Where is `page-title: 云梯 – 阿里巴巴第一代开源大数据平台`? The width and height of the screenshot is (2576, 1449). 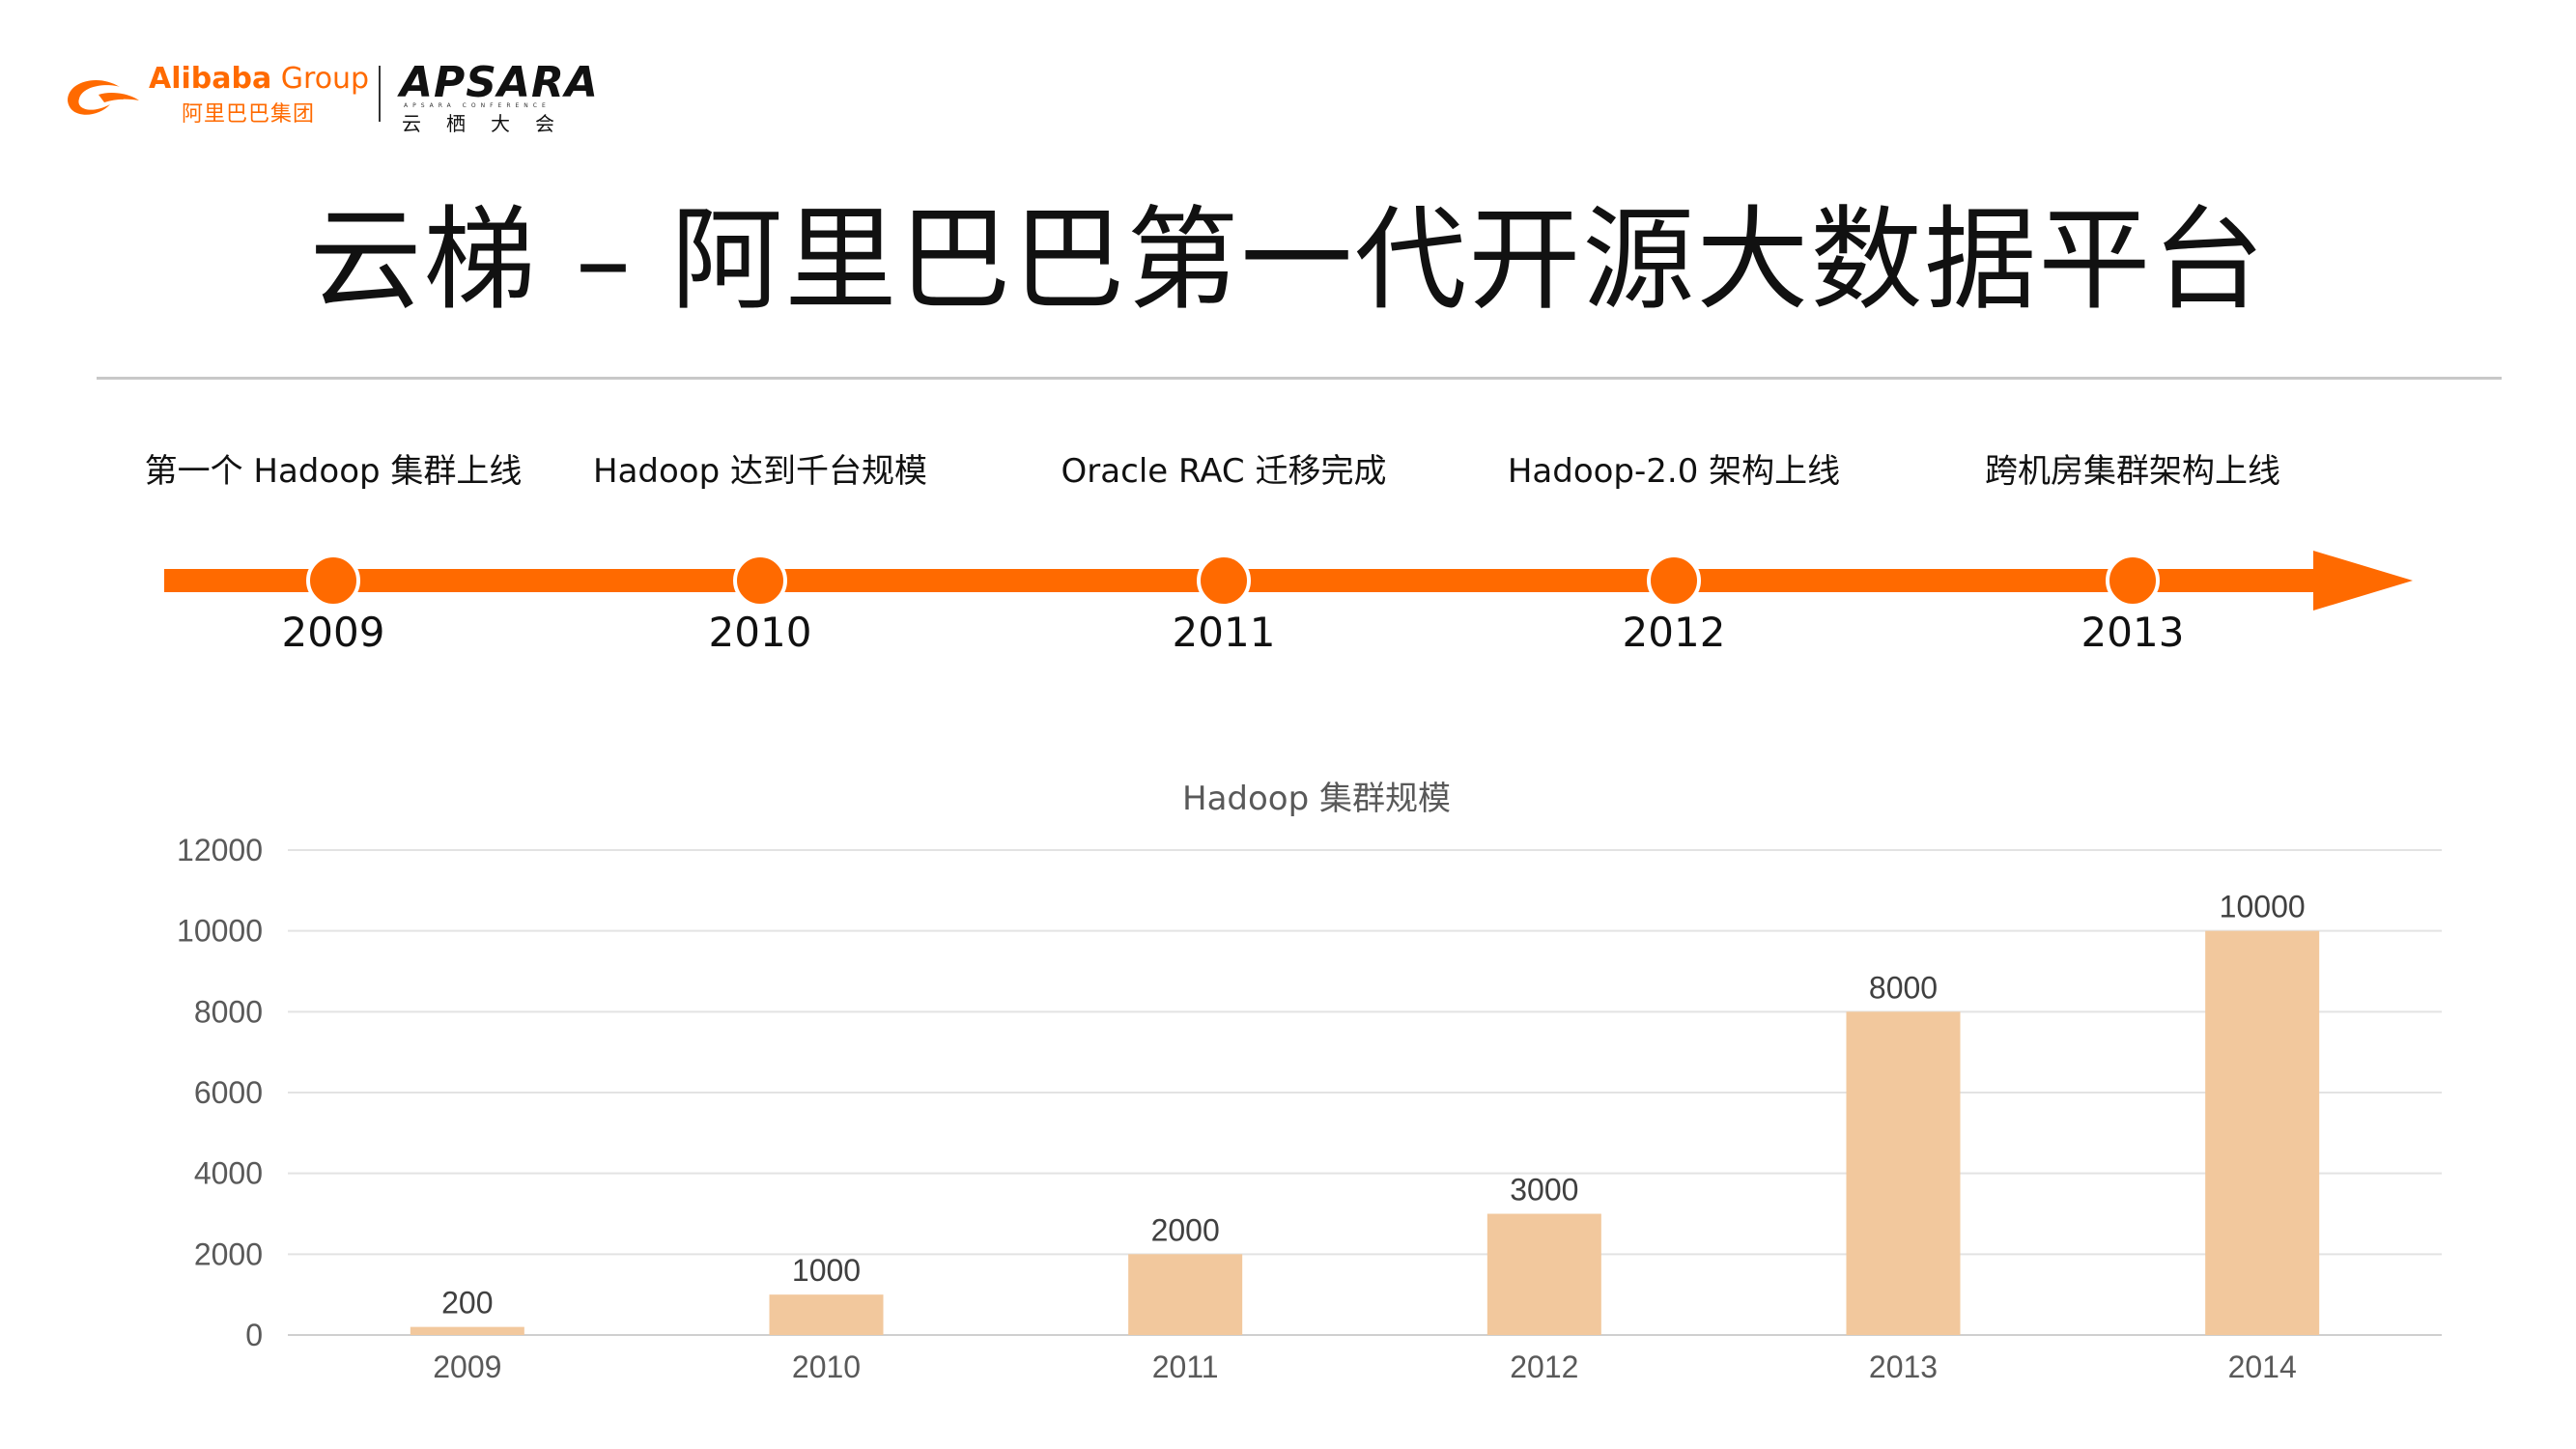
page-title: 云梯 – 阿里巴巴第一代开源大数据平台 is located at coordinates (1288, 260).